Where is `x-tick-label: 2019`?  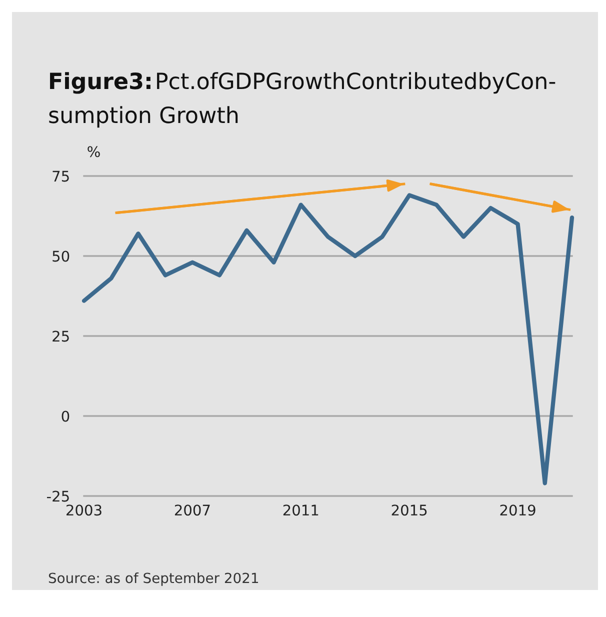 x-tick-label: 2019 is located at coordinates (518, 510).